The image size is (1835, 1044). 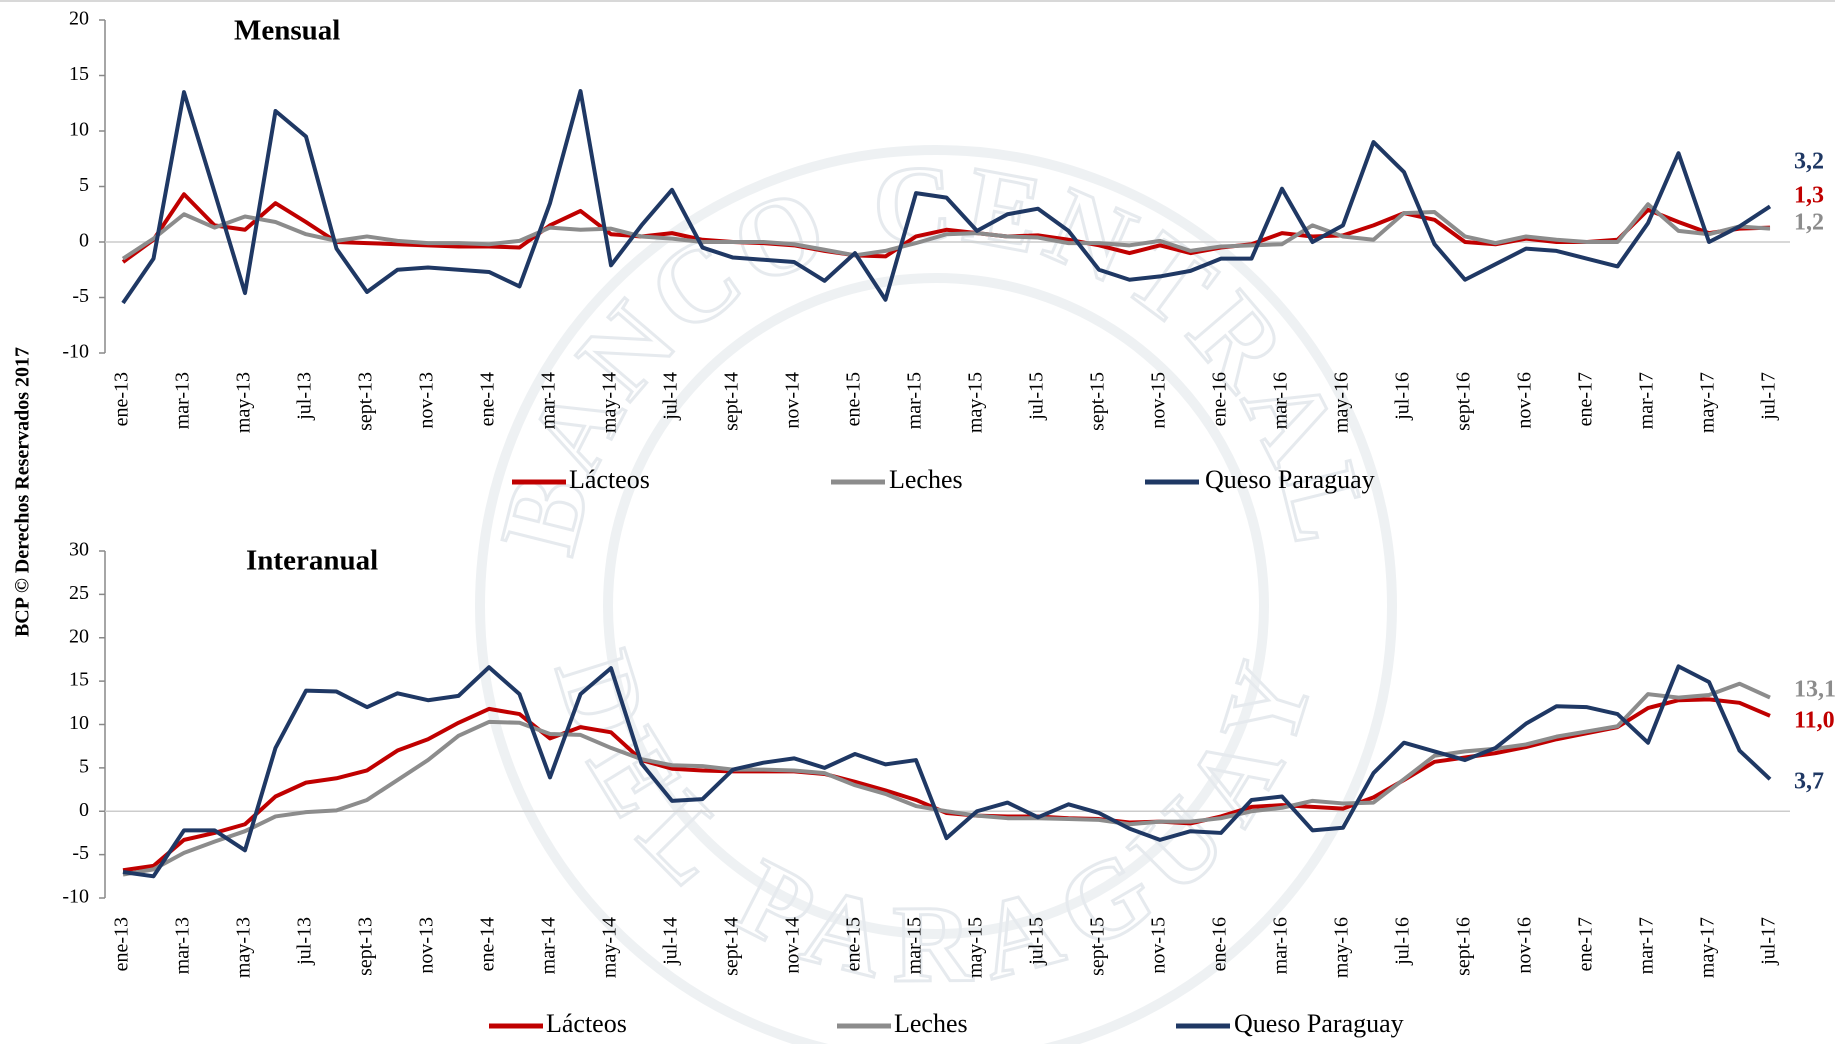 What do you see at coordinates (287, 31) in the screenshot?
I see `chart-title: Mensual` at bounding box center [287, 31].